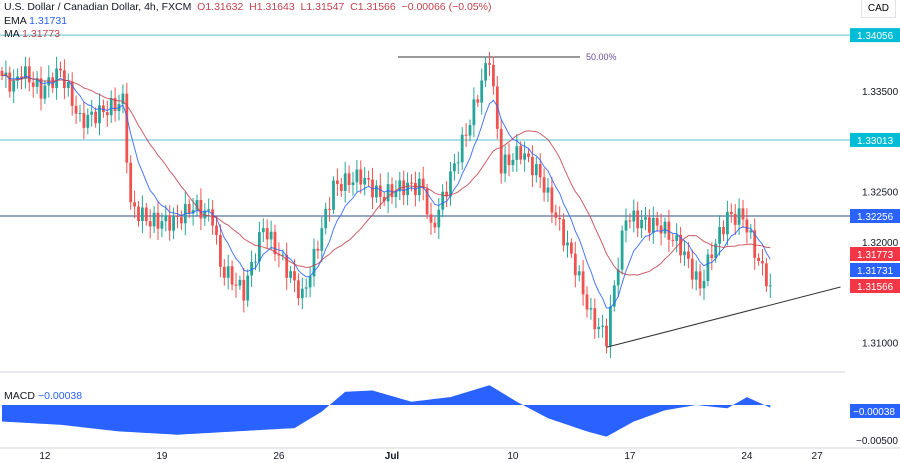 The width and height of the screenshot is (900, 463). What do you see at coordinates (630, 456) in the screenshot?
I see `x-tick-label: 17` at bounding box center [630, 456].